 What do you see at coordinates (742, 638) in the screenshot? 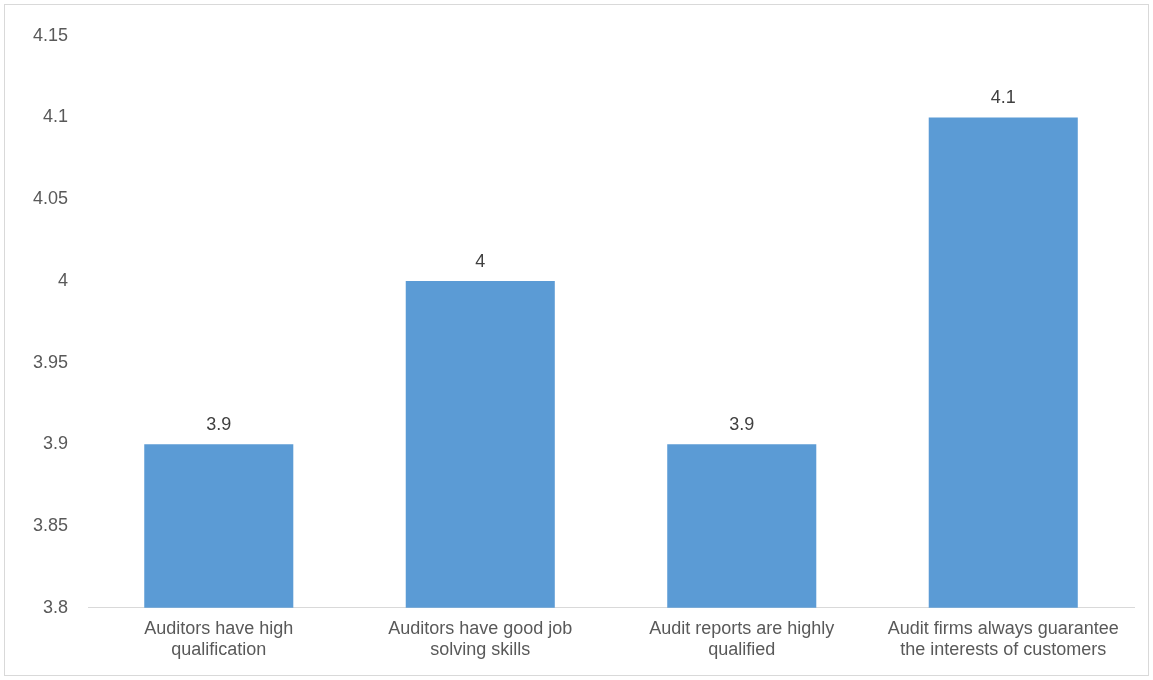
I see `x-tick-label: Audit reports are highly qualified` at bounding box center [742, 638].